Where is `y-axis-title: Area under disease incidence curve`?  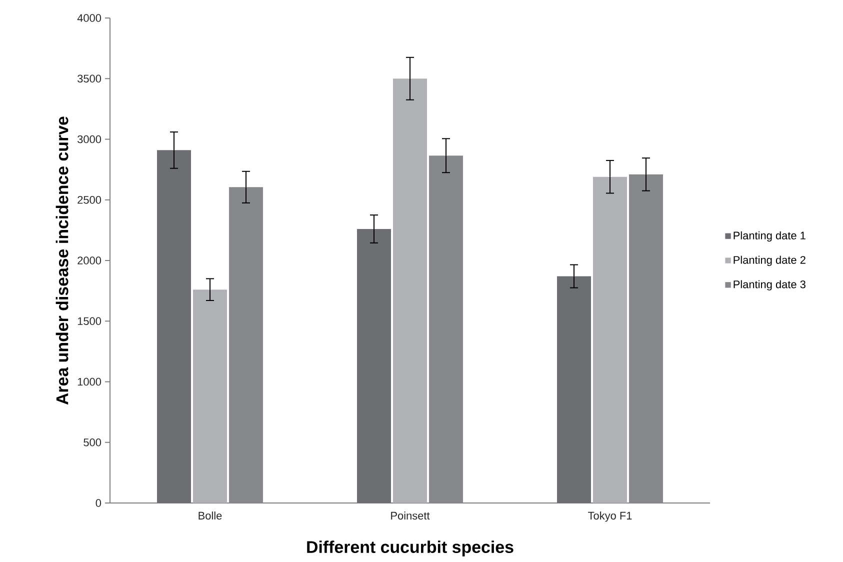
y-axis-title: Area under disease incidence curve is located at coordinates (62, 260).